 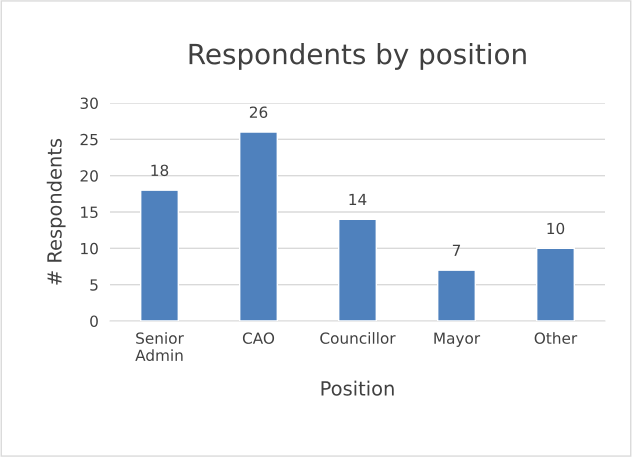 What do you see at coordinates (94, 321) in the screenshot?
I see `y-tick-label: 0` at bounding box center [94, 321].